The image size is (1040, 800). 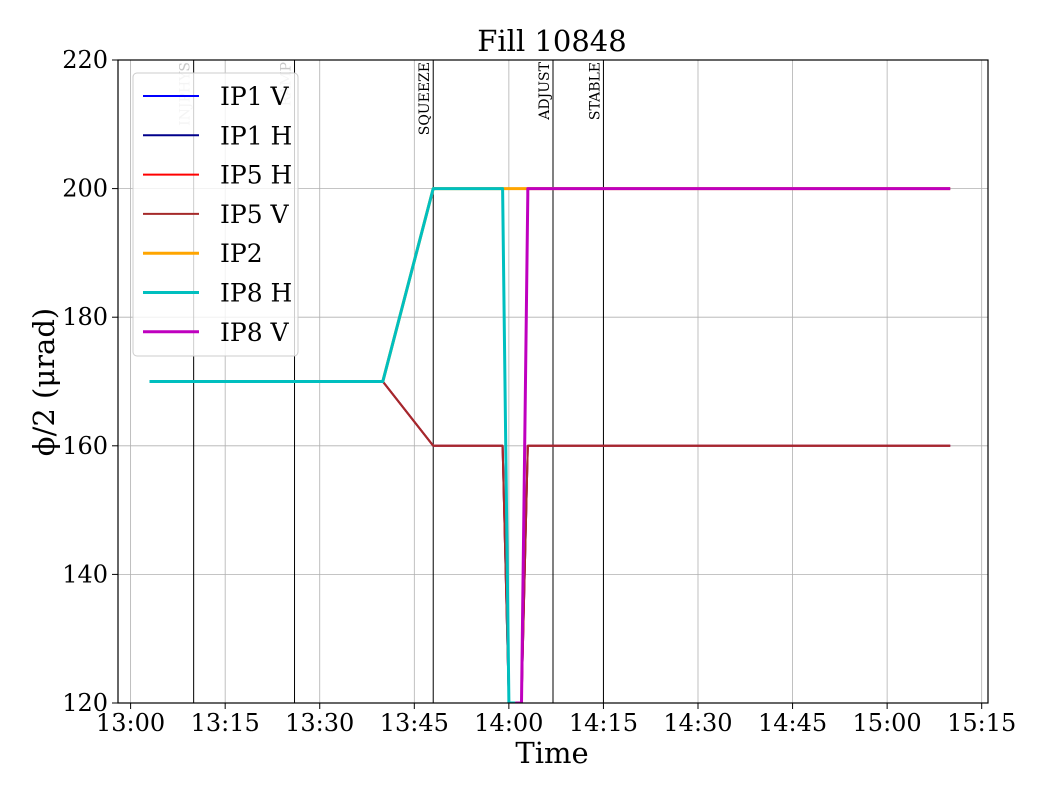 What do you see at coordinates (319, 723) in the screenshot?
I see `x-tick-label: 13:30` at bounding box center [319, 723].